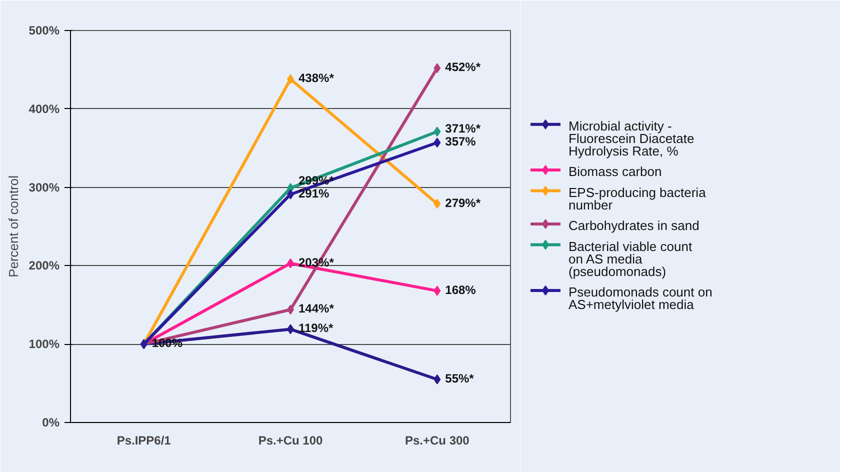 This screenshot has height=472, width=864. What do you see at coordinates (13, 226) in the screenshot?
I see `y-axis-title: Percent of control` at bounding box center [13, 226].